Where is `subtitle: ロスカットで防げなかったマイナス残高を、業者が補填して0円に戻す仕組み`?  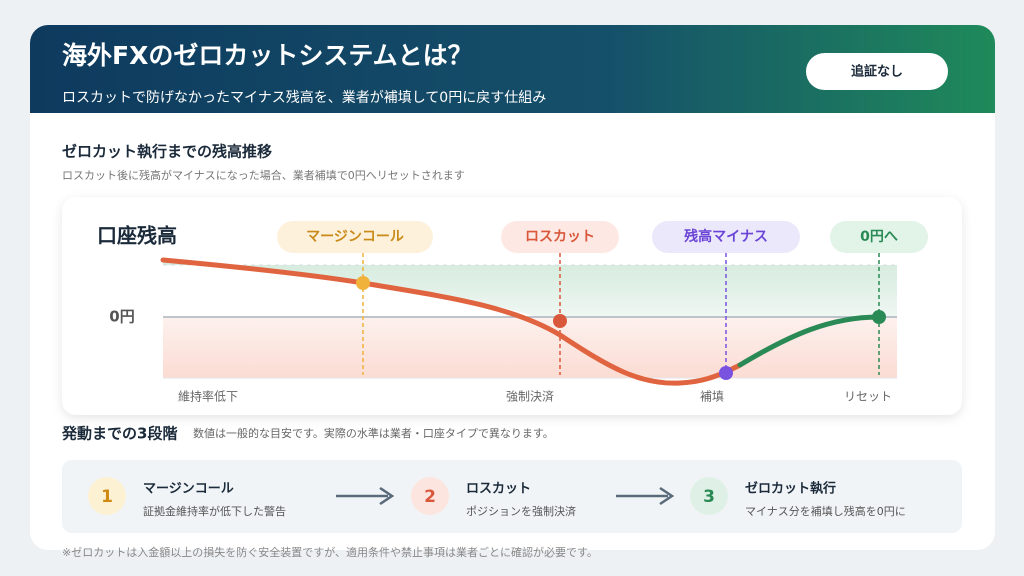 subtitle: ロスカットで防げなかったマイナス残高を、業者が補填して0円に戻す仕組み is located at coordinates (304, 97).